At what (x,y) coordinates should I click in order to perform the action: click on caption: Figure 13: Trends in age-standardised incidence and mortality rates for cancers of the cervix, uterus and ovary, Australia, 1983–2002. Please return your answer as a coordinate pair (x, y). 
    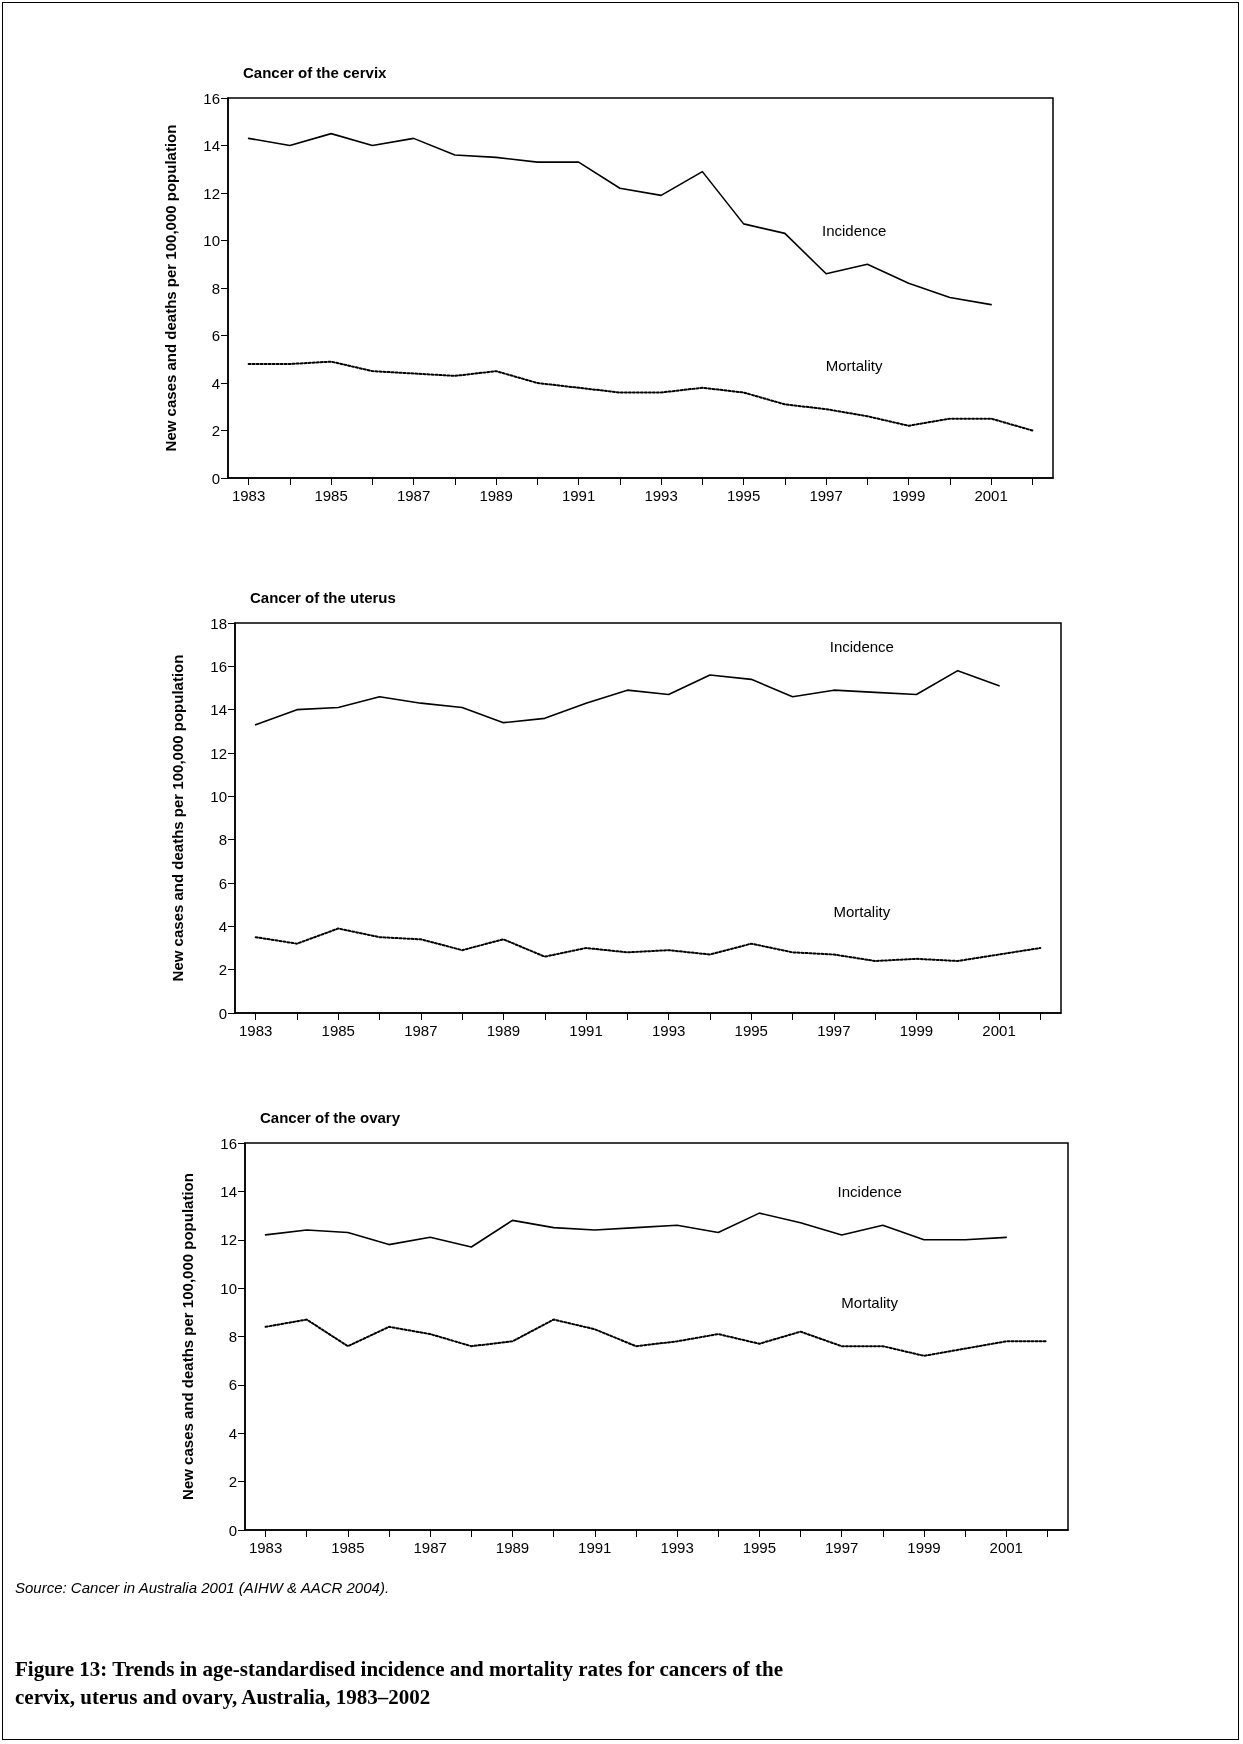
    Looking at the image, I should click on (402, 1683).